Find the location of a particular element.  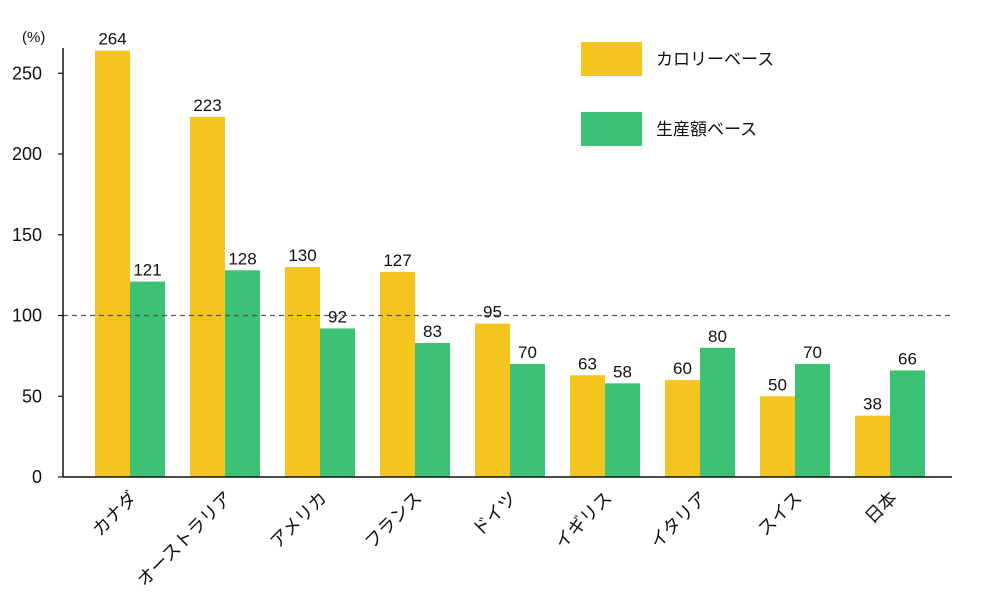

value-label-production-0: 121 is located at coordinates (147, 270).